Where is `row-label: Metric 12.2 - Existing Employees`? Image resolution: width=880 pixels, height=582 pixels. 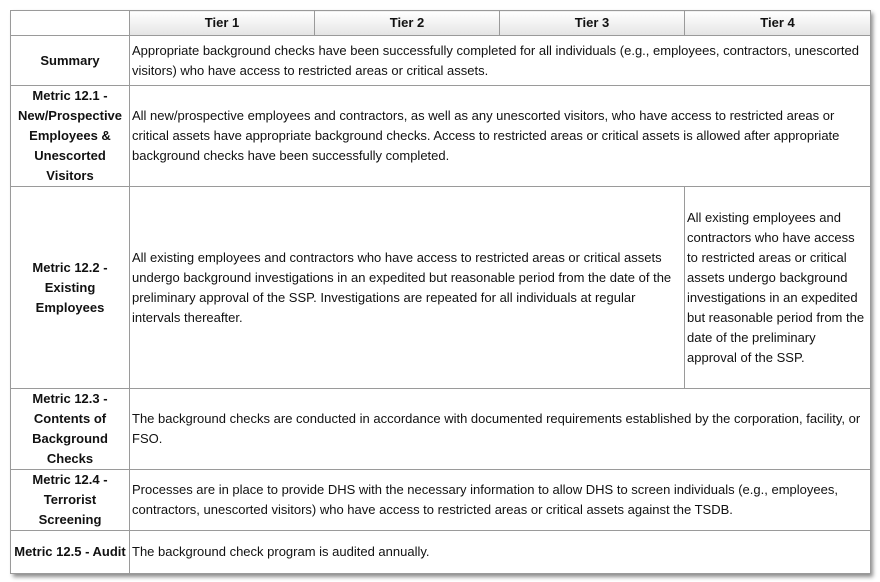 row-label: Metric 12.2 - Existing Employees is located at coordinates (70, 287).